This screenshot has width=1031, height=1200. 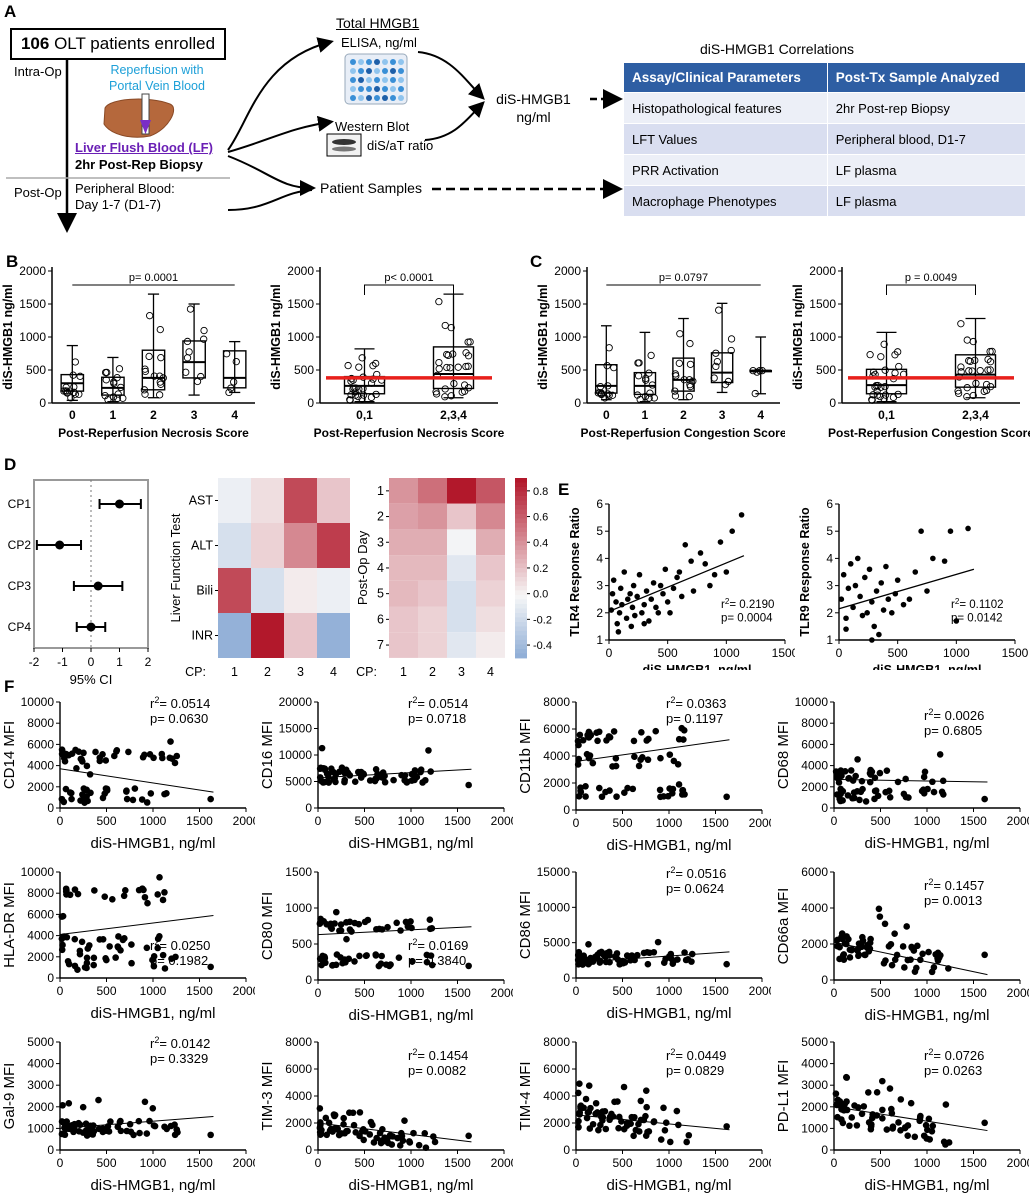 What do you see at coordinates (453, 415) in the screenshot?
I see `x-tick-label: 2,3,4` at bounding box center [453, 415].